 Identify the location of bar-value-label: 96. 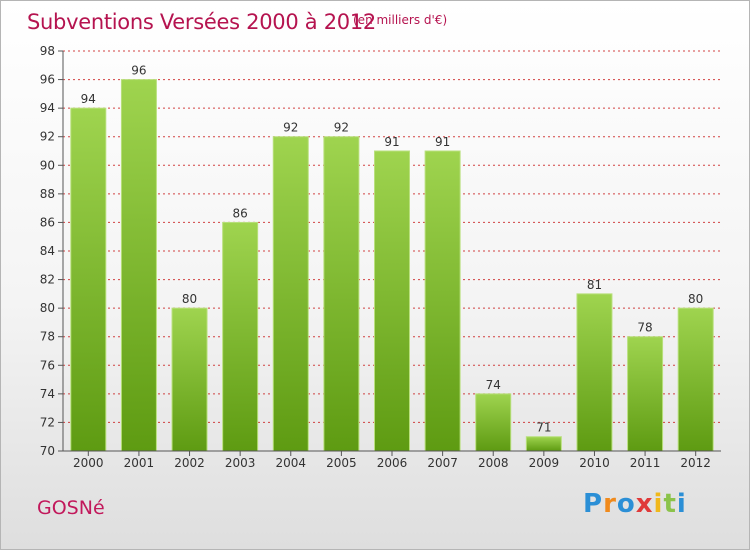
(138, 71).